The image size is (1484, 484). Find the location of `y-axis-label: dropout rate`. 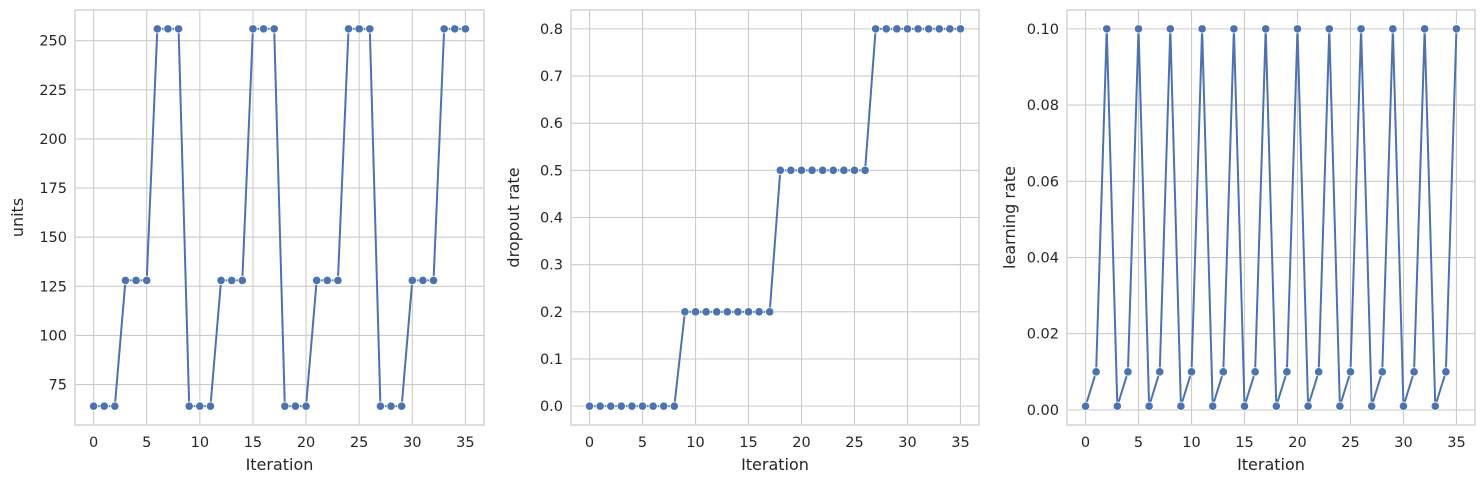

y-axis-label: dropout rate is located at coordinates (513, 217).